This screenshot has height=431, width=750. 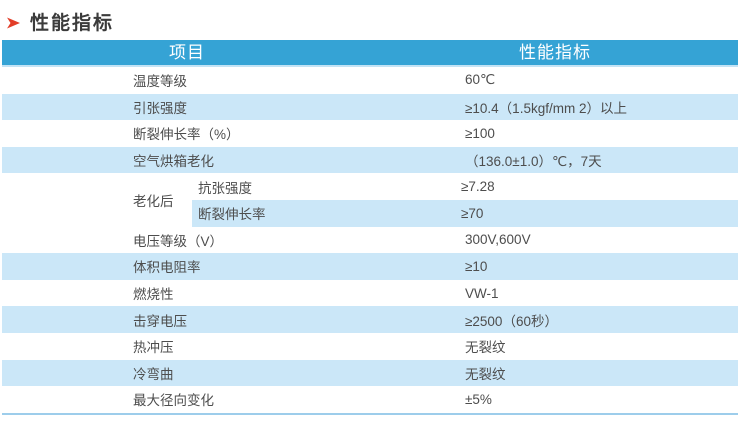 What do you see at coordinates (478, 187) in the screenshot?
I see `row-value: ≥7.28` at bounding box center [478, 187].